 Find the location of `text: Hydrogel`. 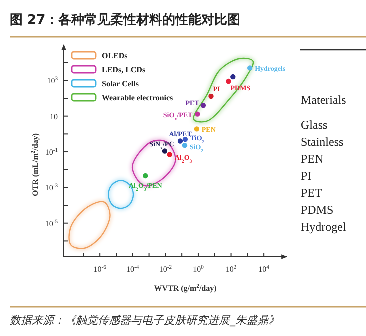

text: Hydrogel is located at coordinates (324, 227).